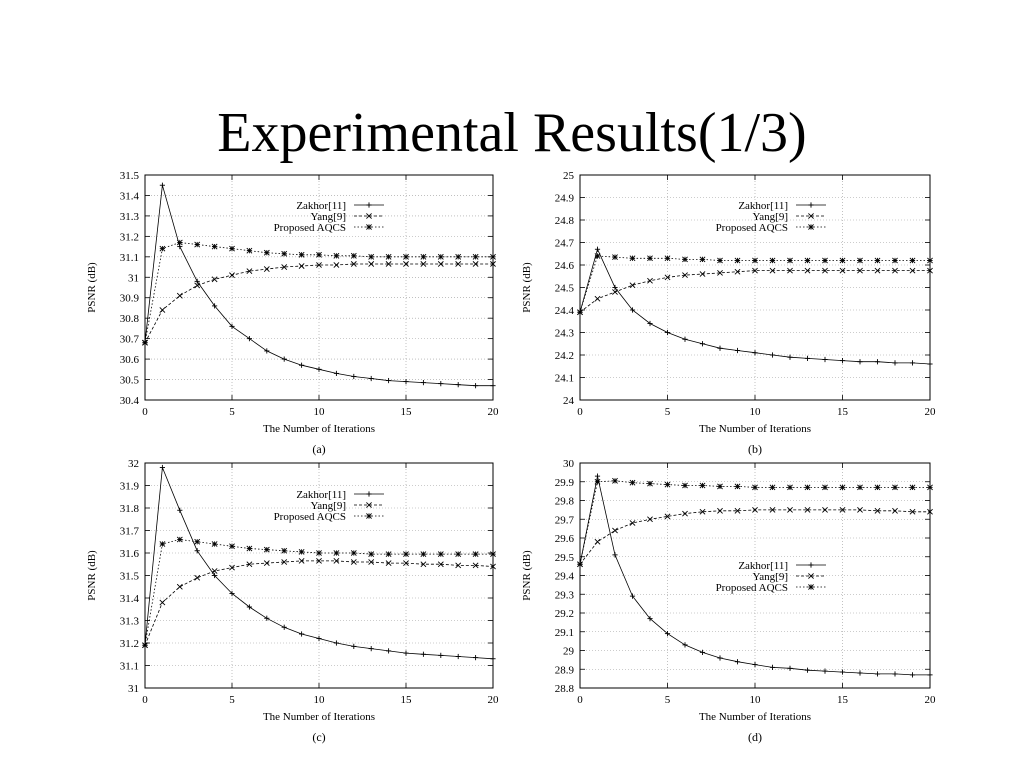 This screenshot has width=1024, height=768. What do you see at coordinates (755, 522) in the screenshot?
I see `series-proposed-aqcs` at bounding box center [755, 522].